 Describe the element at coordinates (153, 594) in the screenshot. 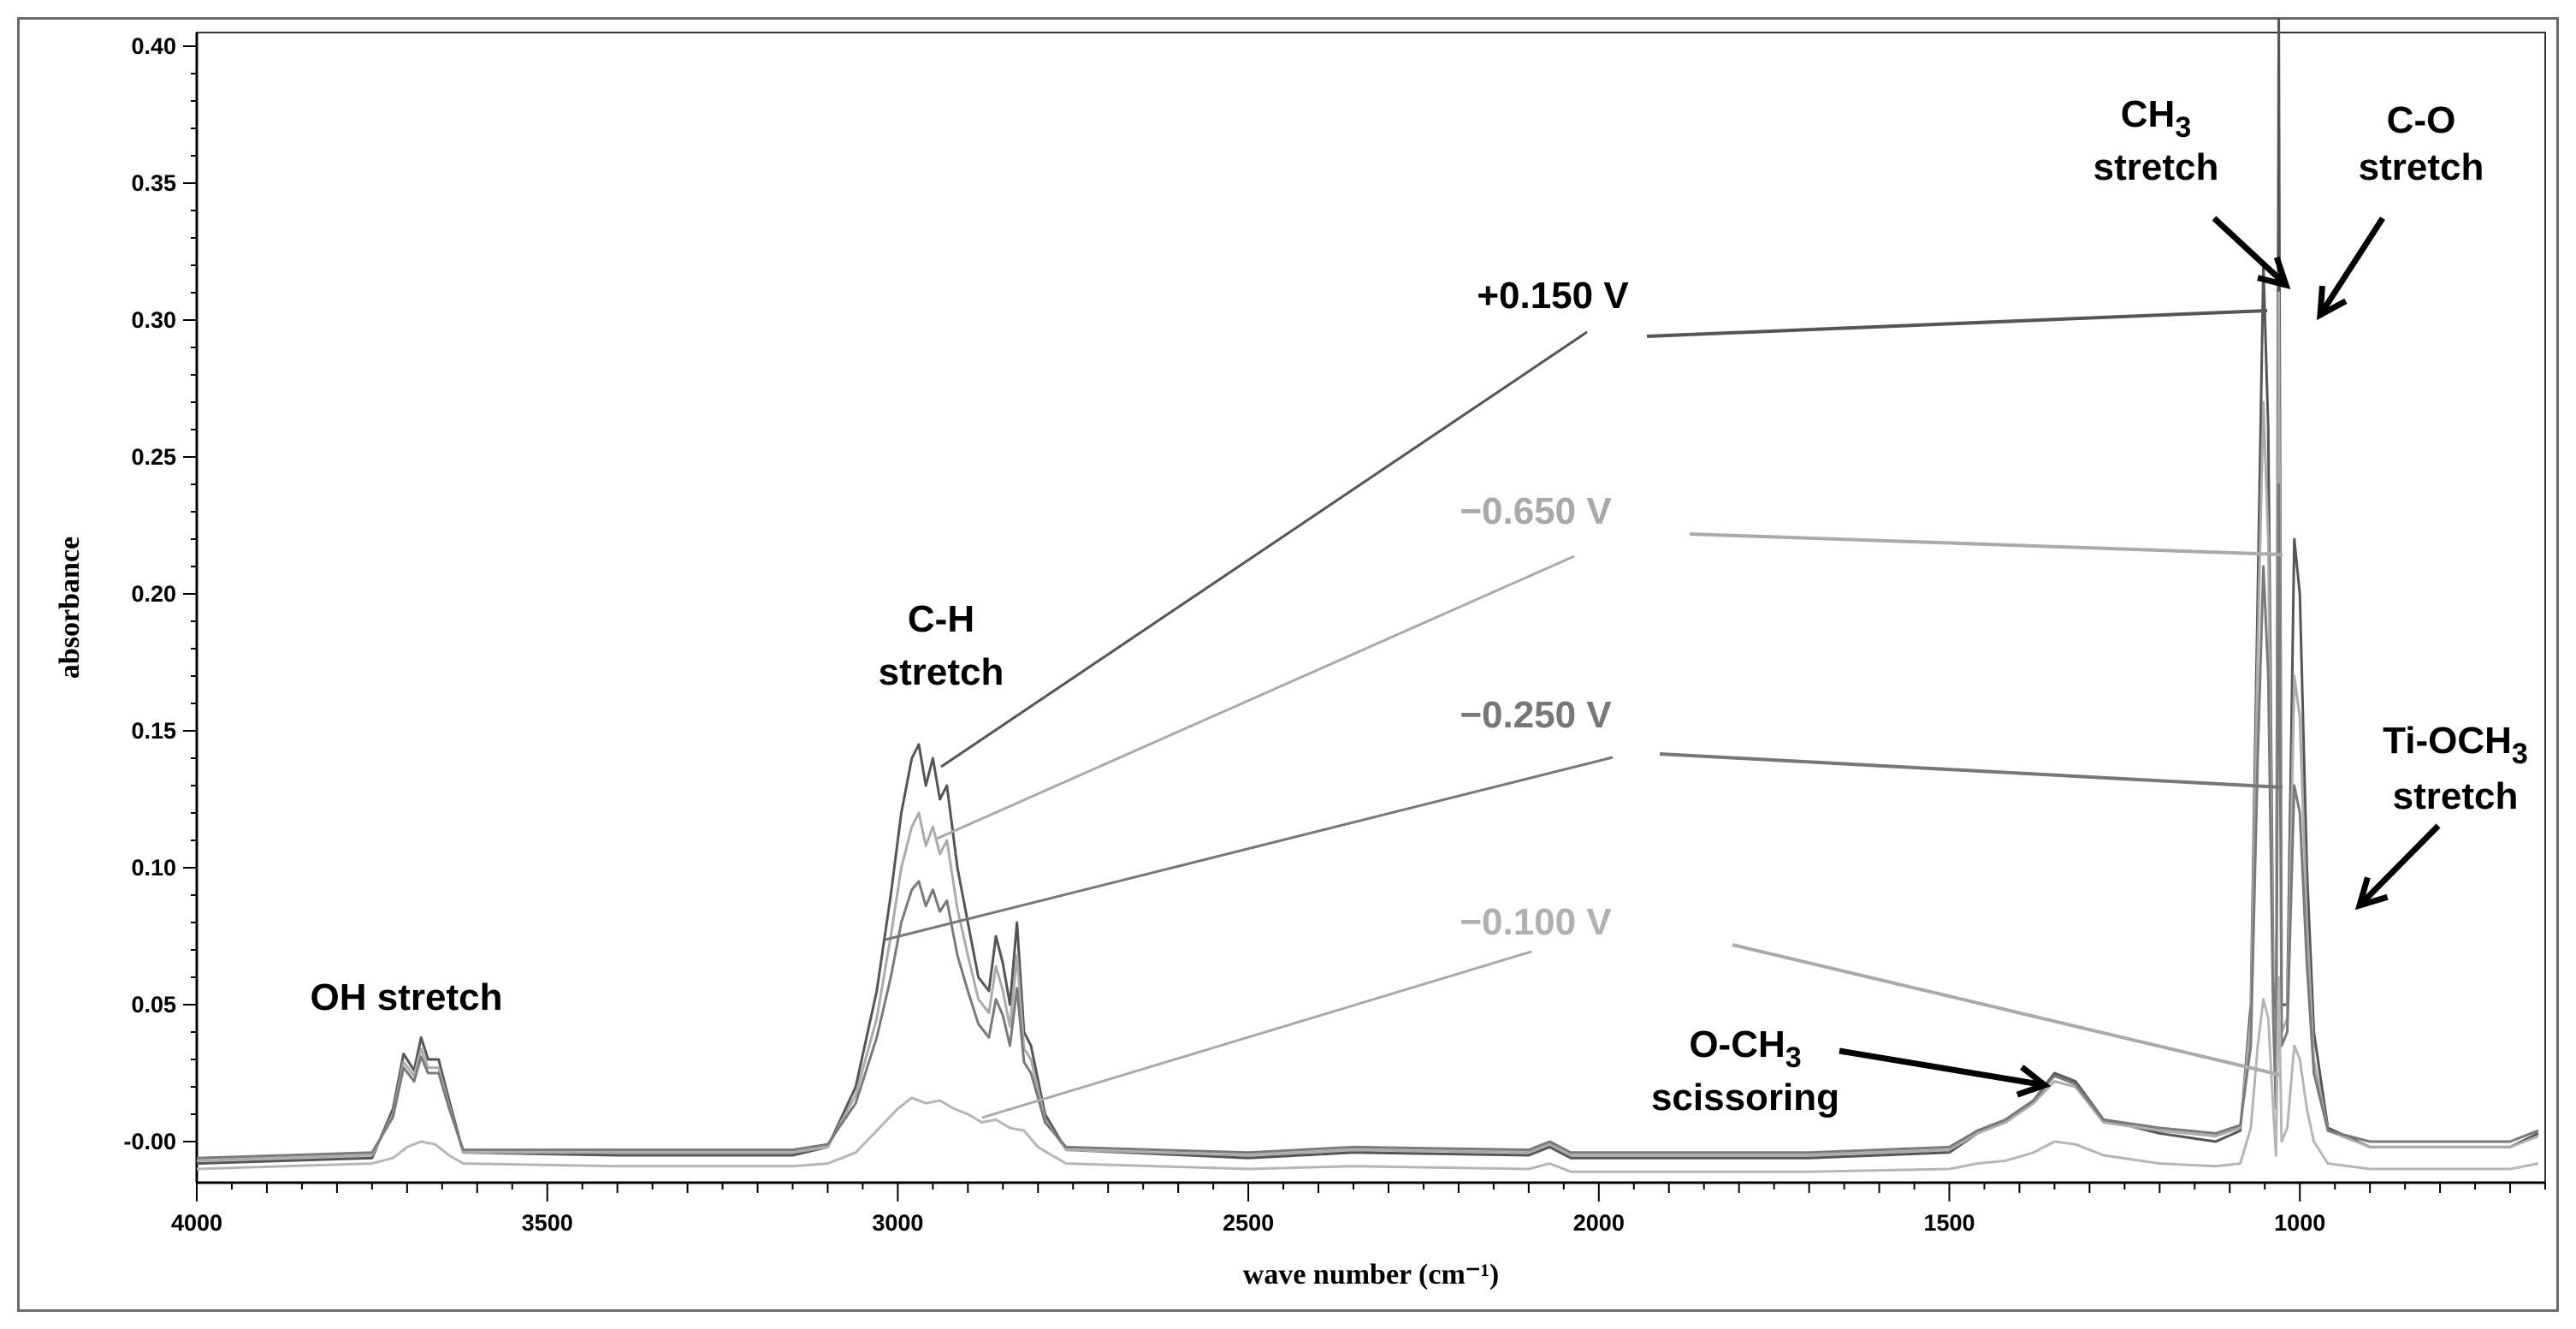

I see `y-tick-label: 0.20` at that location.